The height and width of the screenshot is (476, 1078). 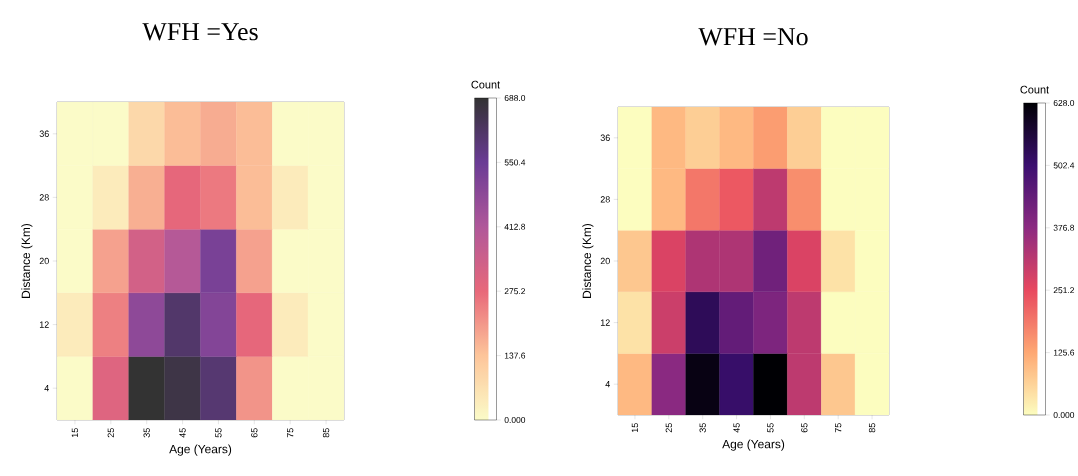 I want to click on chart-title: WFH =Yes, so click(x=200, y=32).